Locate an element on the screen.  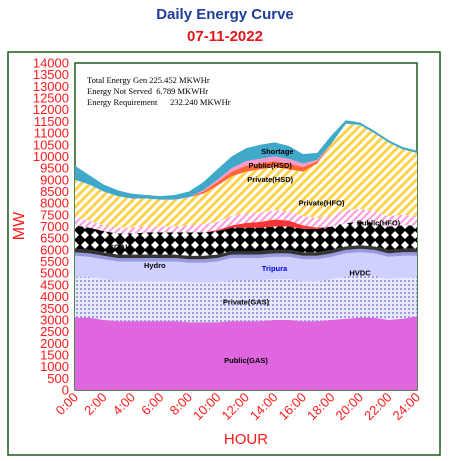
x-tick-label: 20:00 is located at coordinates (350, 407).